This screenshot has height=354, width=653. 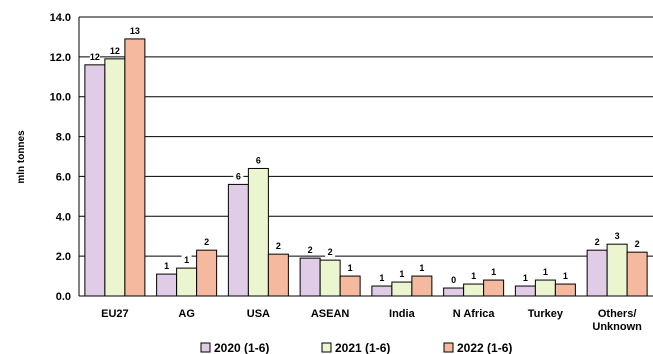 What do you see at coordinates (63, 297) in the screenshot?
I see `y-tick-label: 0.0` at bounding box center [63, 297].